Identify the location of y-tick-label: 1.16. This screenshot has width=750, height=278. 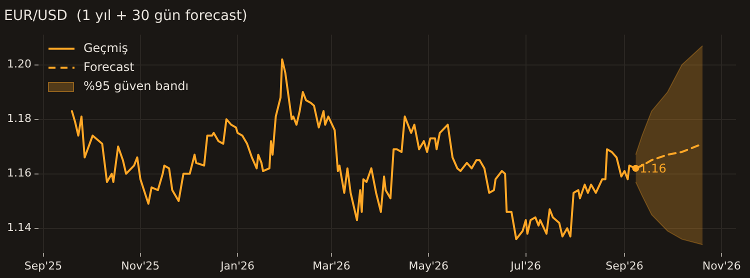
(19, 173).